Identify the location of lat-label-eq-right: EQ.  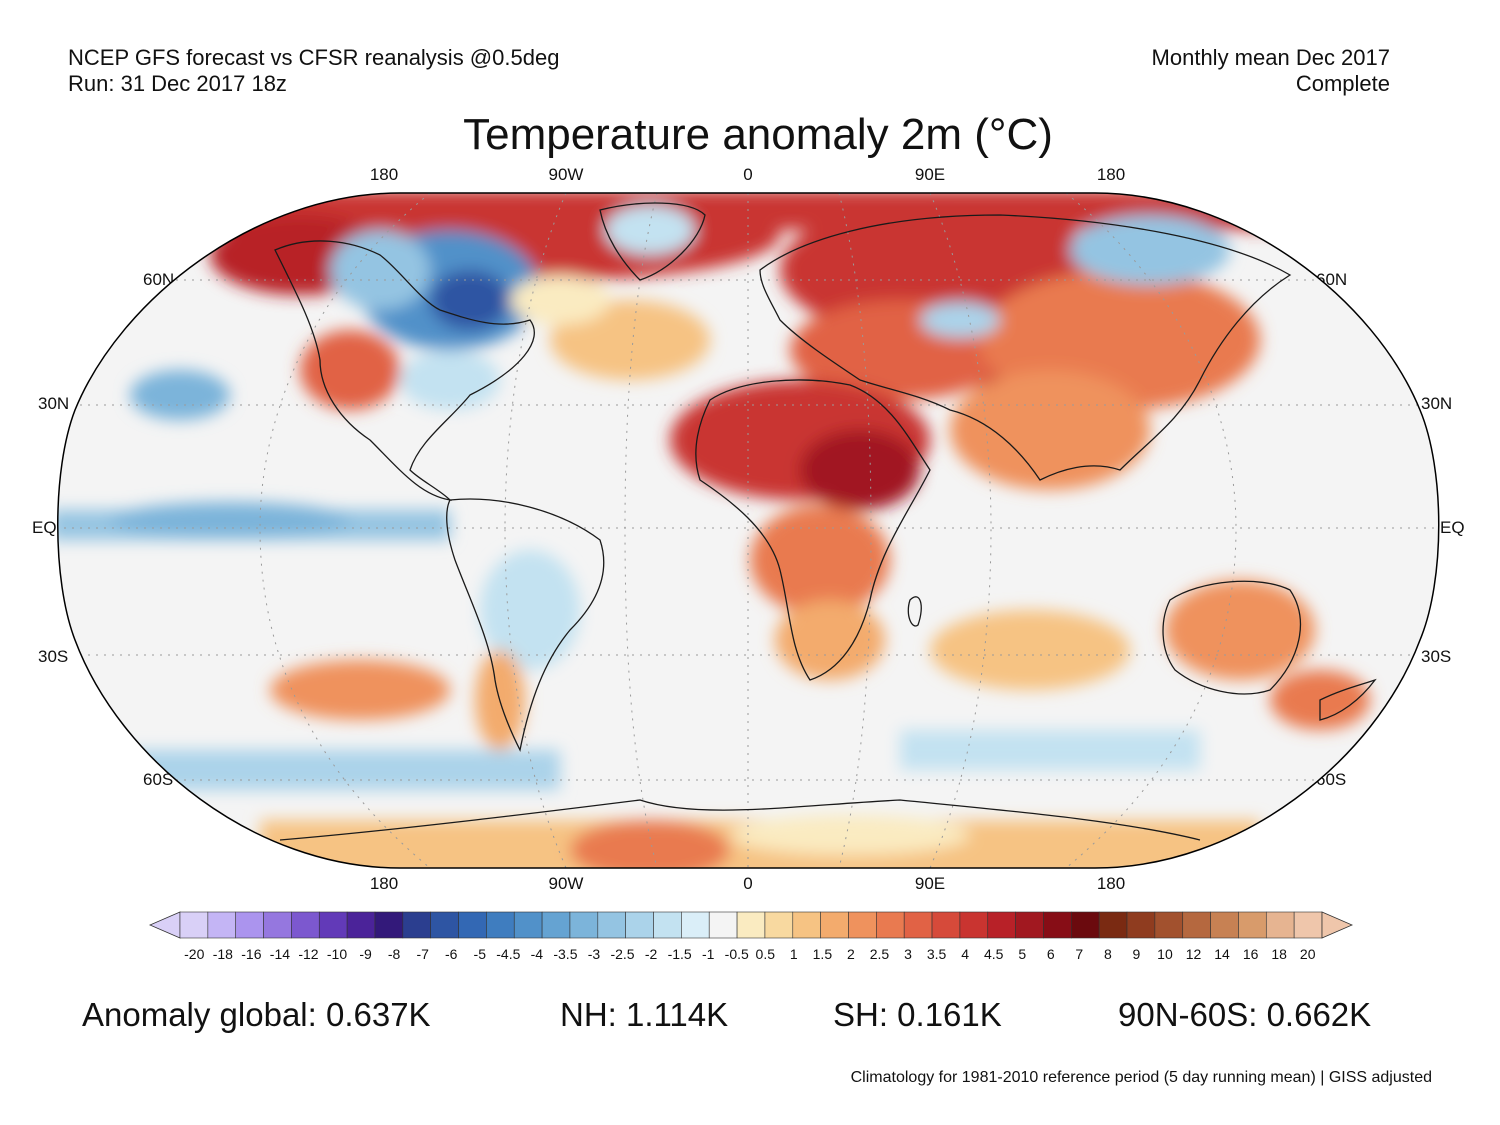
(1452, 527).